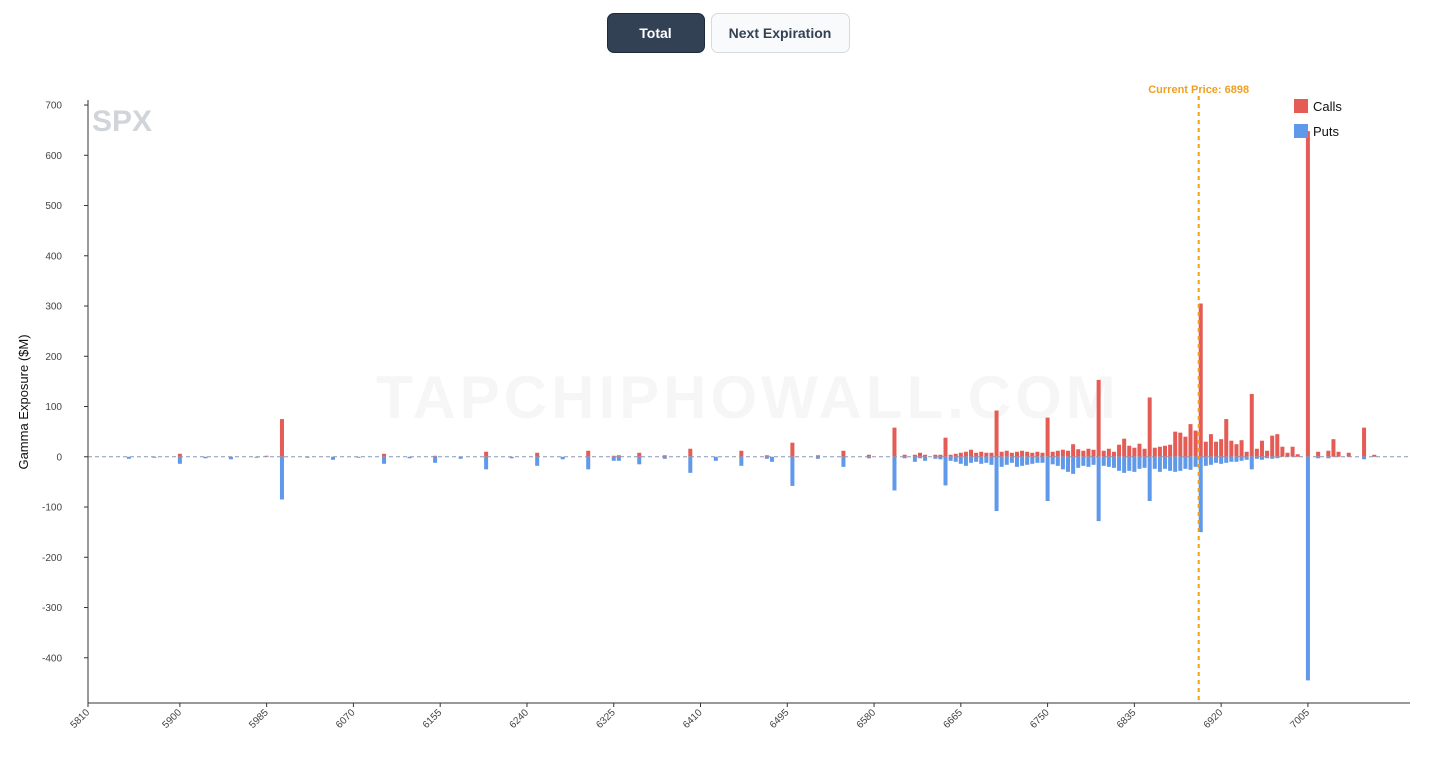 The image size is (1456, 775). Describe the element at coordinates (53, 407) in the screenshot. I see `y-tick-label: 100` at that location.